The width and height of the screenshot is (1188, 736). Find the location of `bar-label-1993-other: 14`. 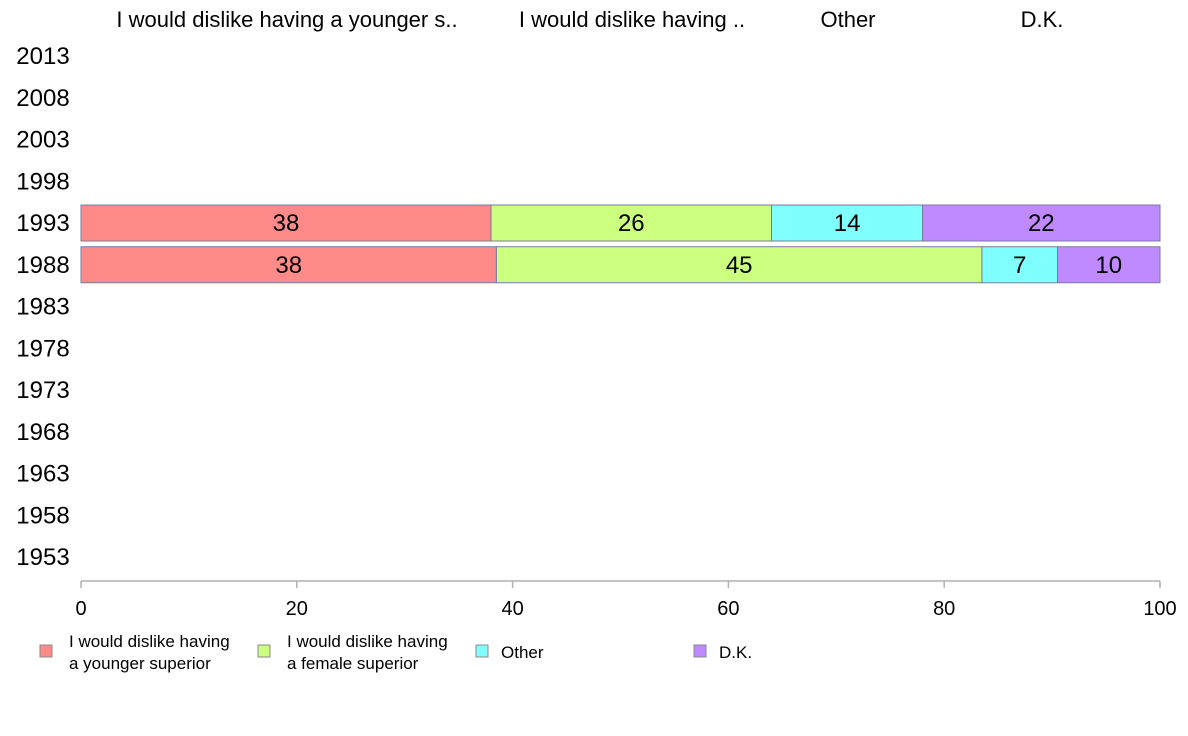

bar-label-1993-other: 14 is located at coordinates (847, 223).